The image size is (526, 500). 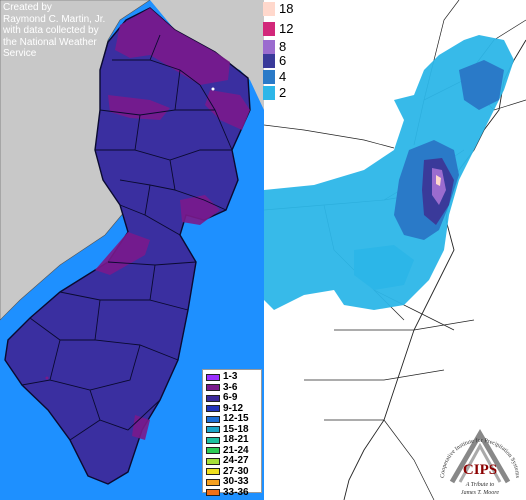 I want to click on legend-label: 9-12, so click(x=233, y=408).